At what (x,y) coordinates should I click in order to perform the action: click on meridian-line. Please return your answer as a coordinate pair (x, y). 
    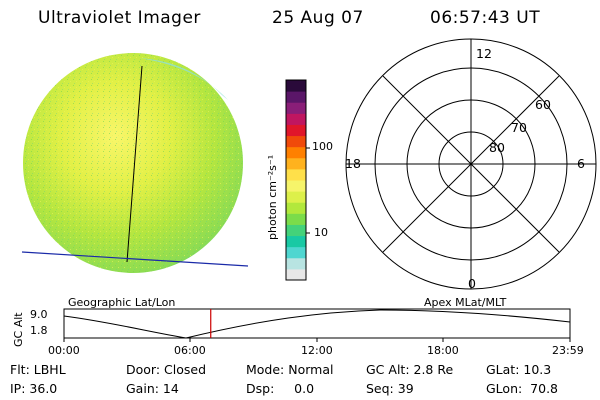
    Looking at the image, I should click on (134, 164).